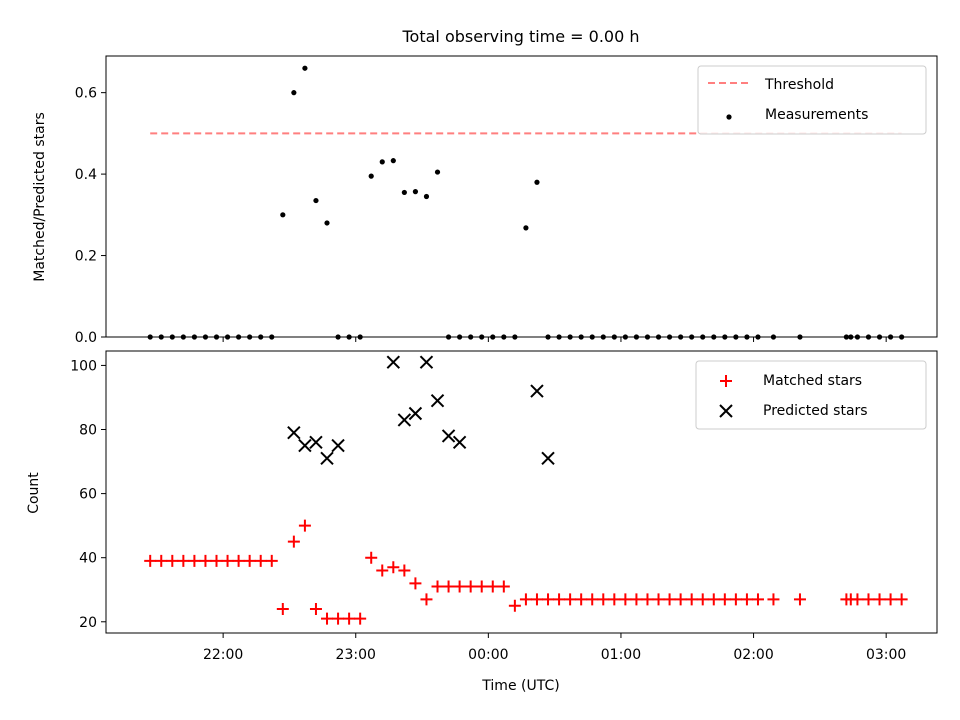 The width and height of the screenshot is (960, 720). I want to click on legend-matched-marker, so click(726, 381).